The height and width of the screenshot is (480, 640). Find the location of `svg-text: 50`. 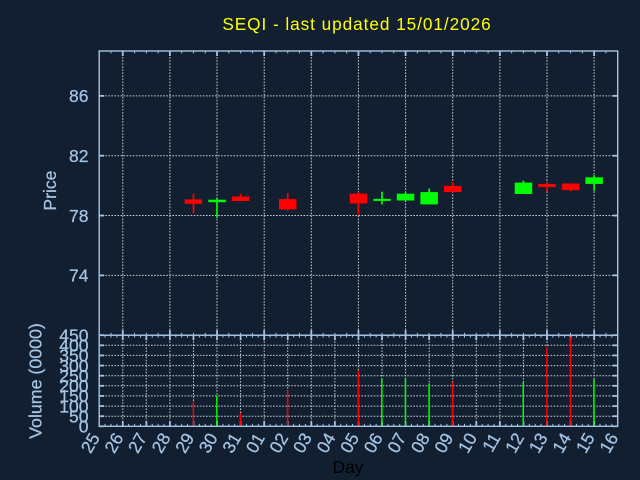

svg-text: 50 is located at coordinates (79, 417).